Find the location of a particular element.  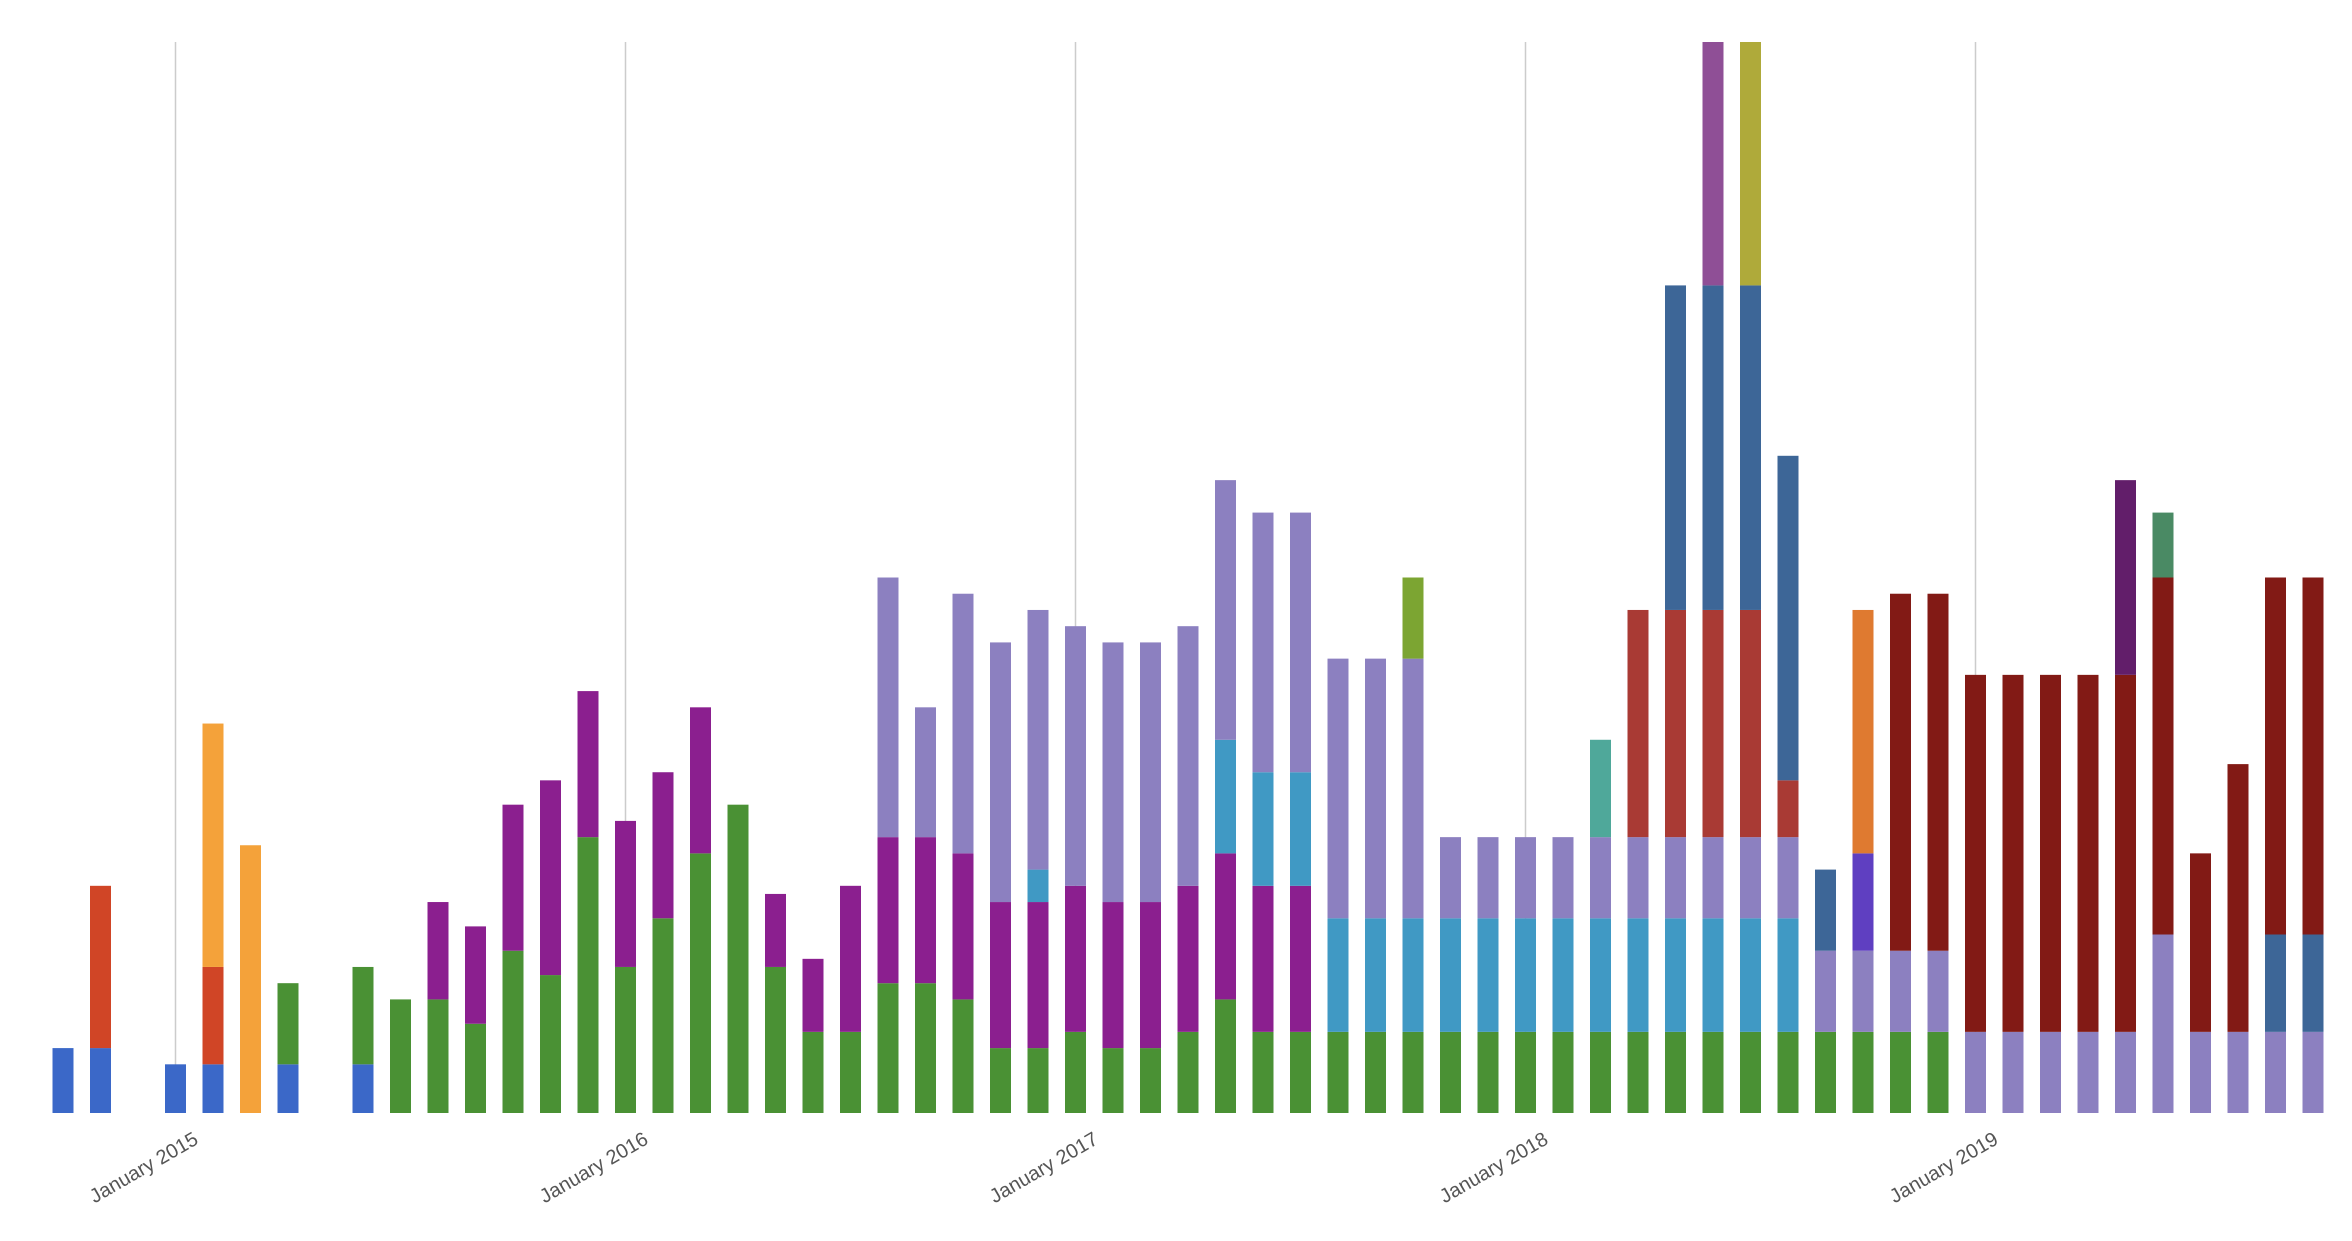

x-tick-label: January 2017 is located at coordinates (1044, 1168).